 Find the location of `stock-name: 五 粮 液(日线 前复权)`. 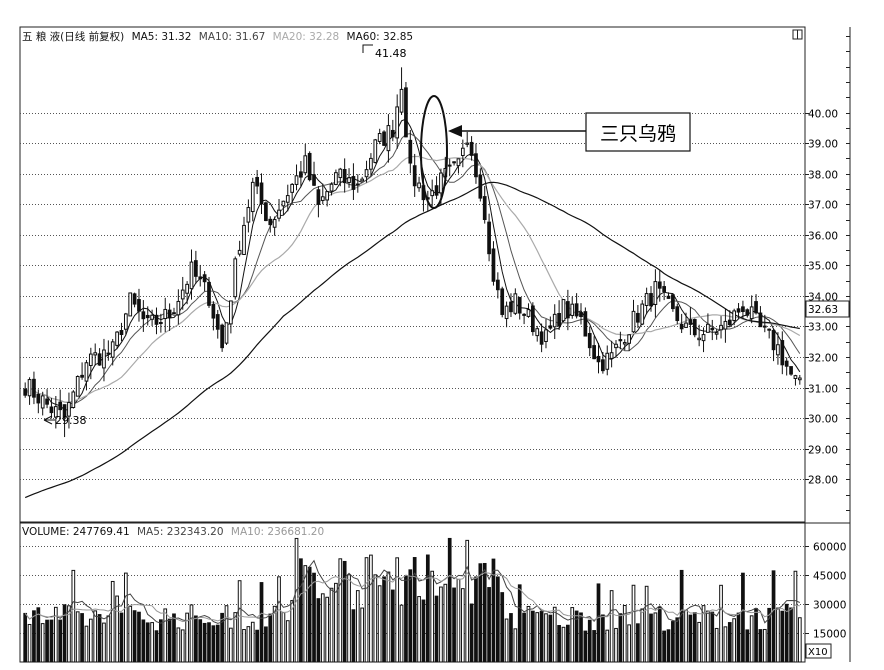

stock-name: 五 粮 液(日线 前复权) is located at coordinates (73, 36).